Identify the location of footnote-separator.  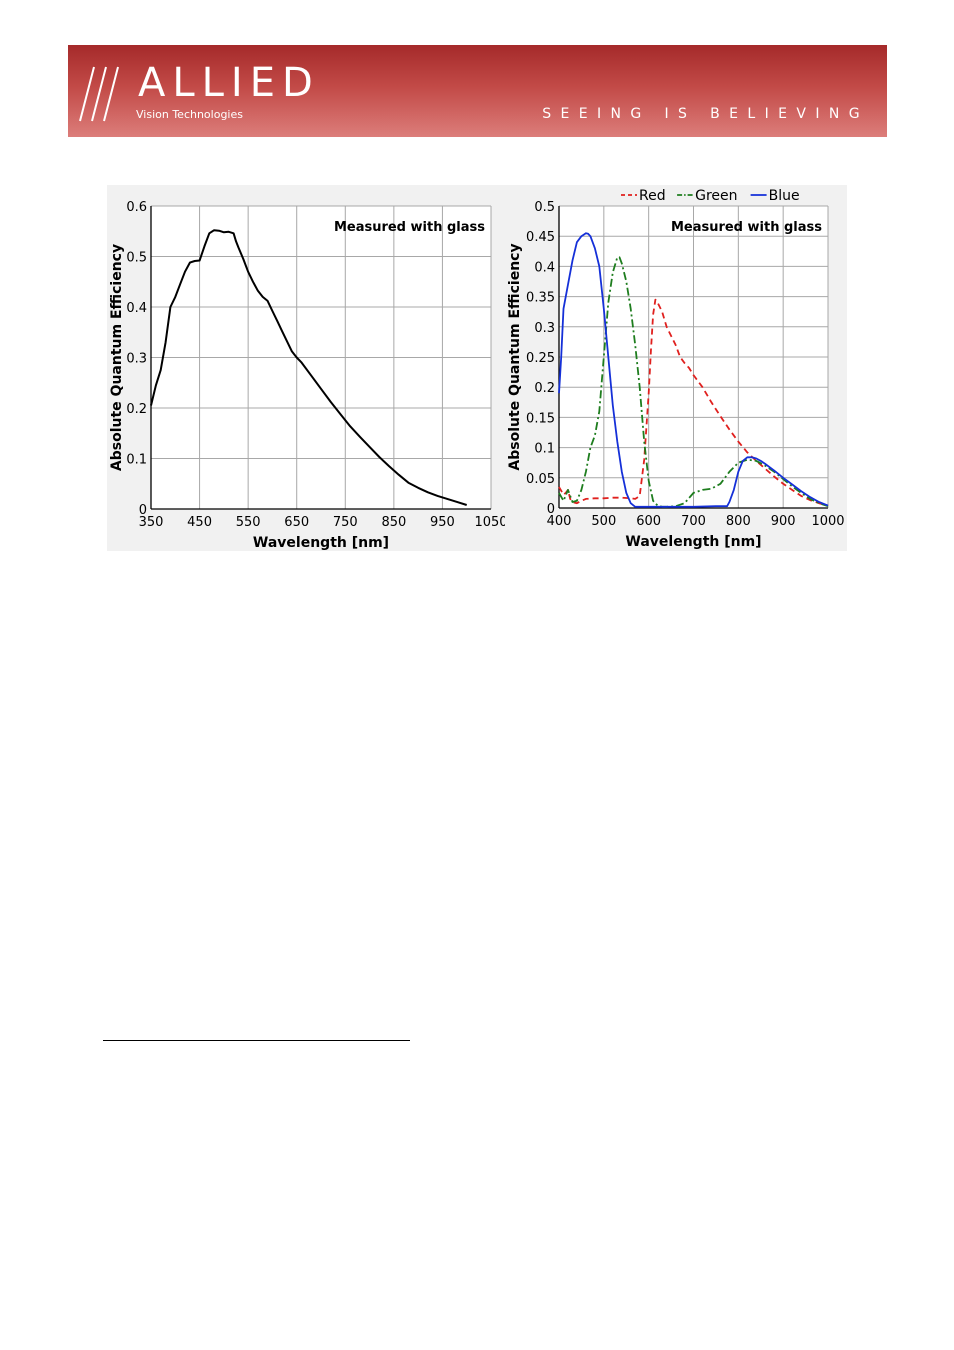
(256, 1040).